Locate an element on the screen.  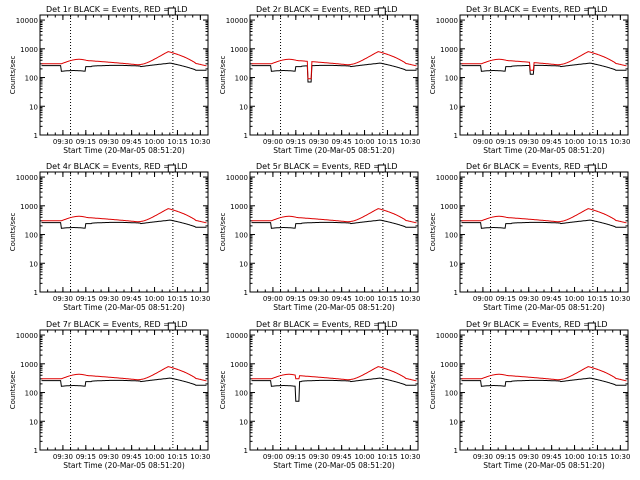
panel-title: Det 5r BLACK = Events, RED = LLD is located at coordinates (327, 166).